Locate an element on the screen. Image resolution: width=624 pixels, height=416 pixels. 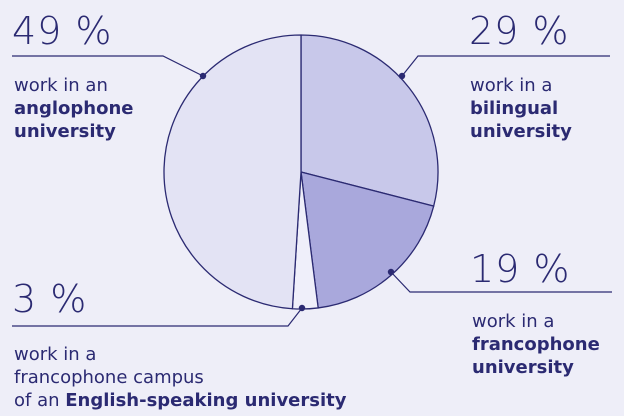
leader-line-francophone is located at coordinates (501, 282).